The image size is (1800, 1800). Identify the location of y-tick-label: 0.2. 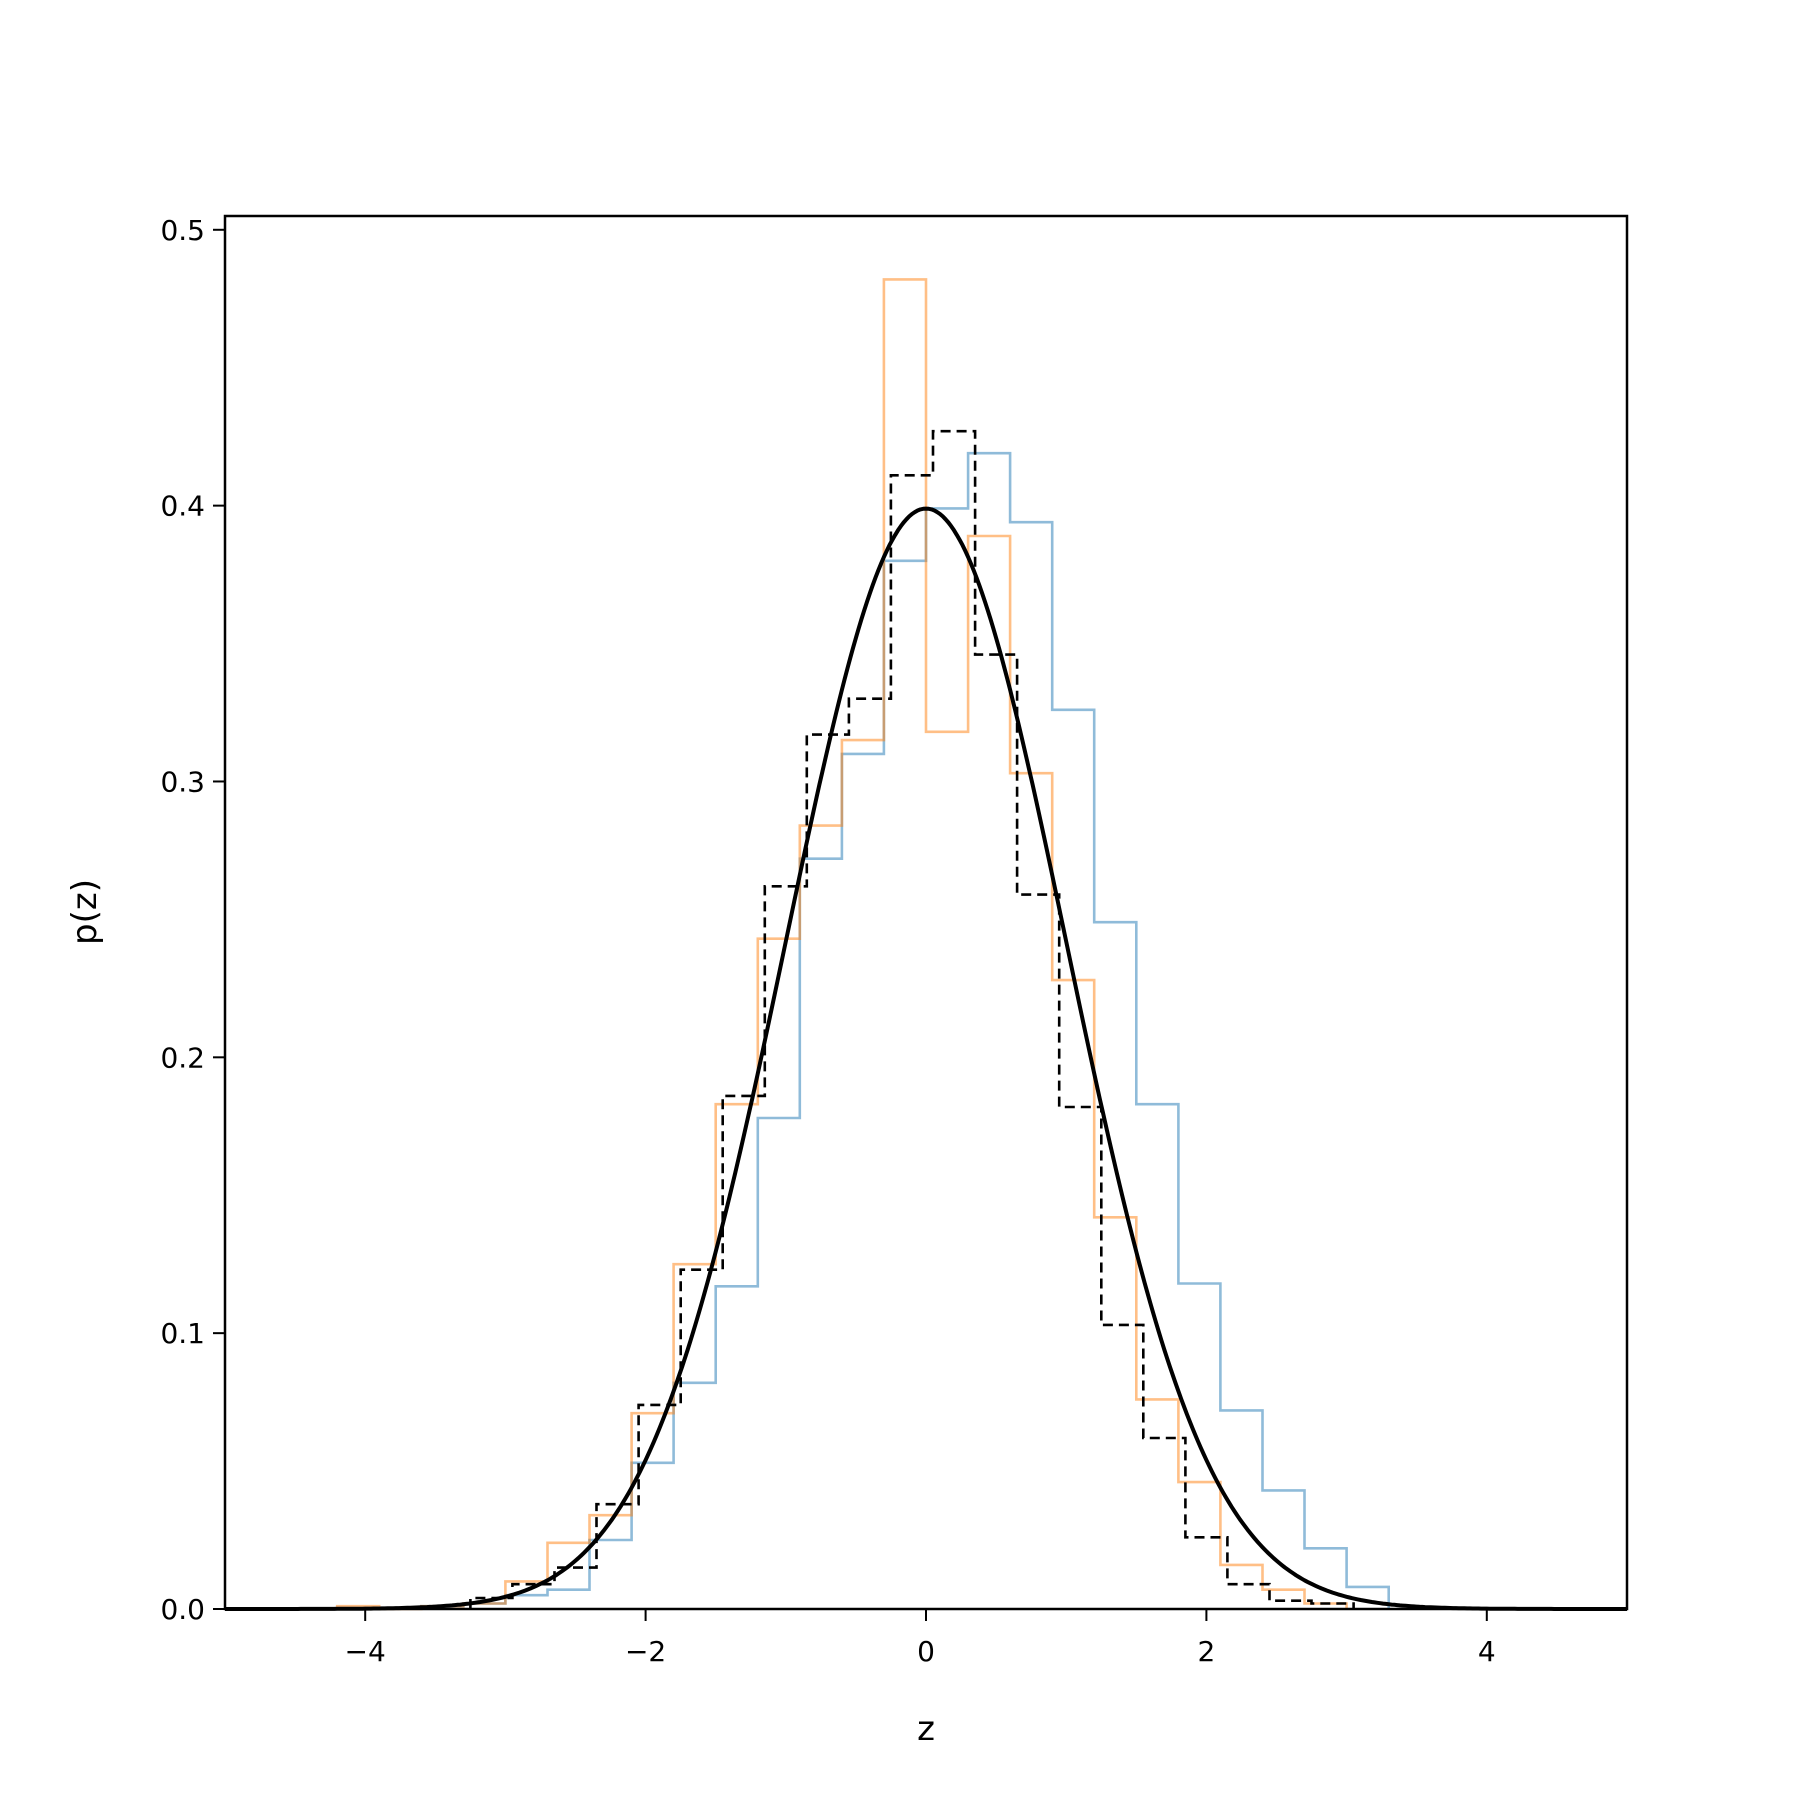
(182, 1057).